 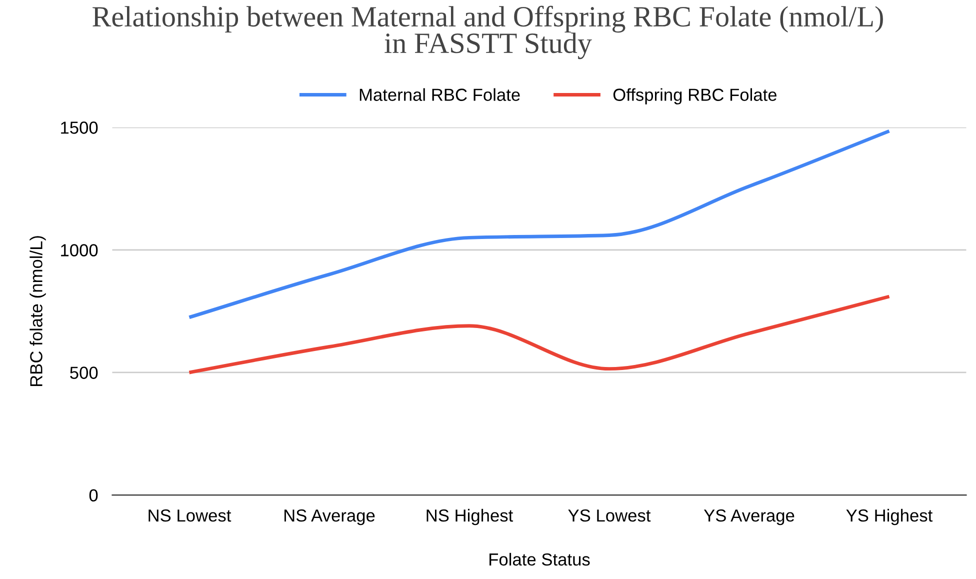 What do you see at coordinates (539, 334) in the screenshot?
I see `line-series` at bounding box center [539, 334].